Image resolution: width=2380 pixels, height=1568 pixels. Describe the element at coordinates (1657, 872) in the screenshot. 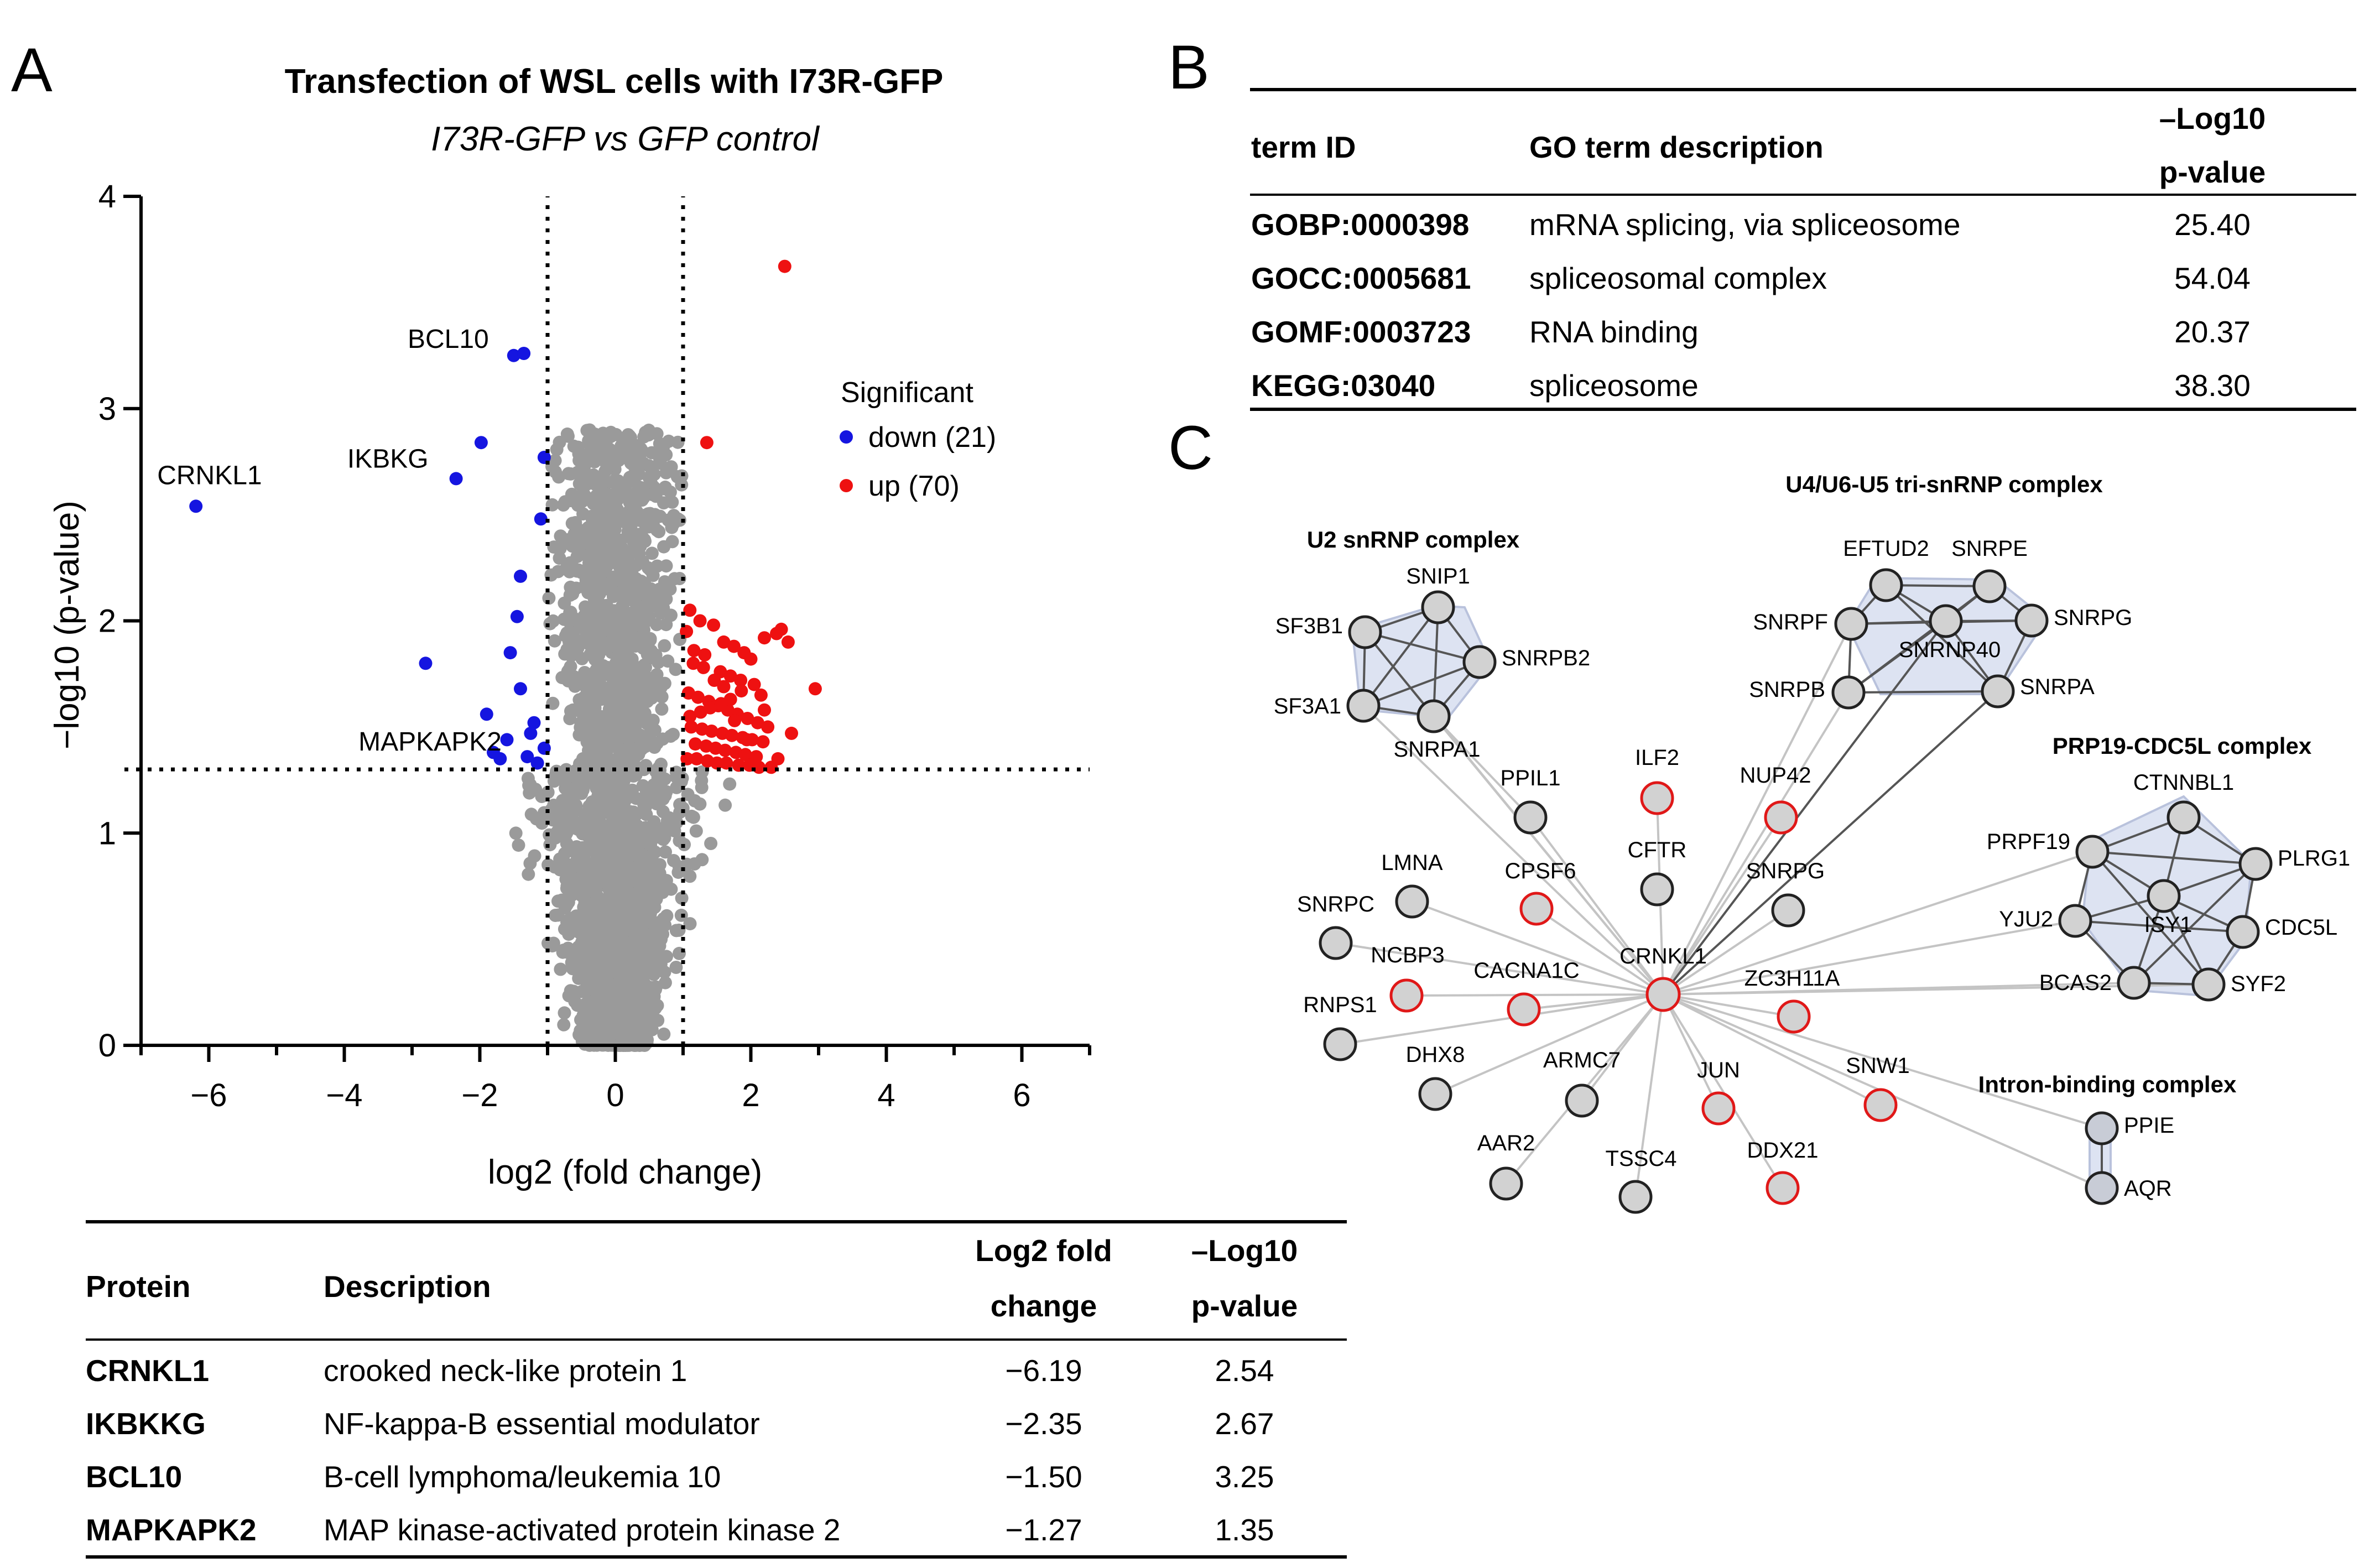

I see `network-node: CFTR` at that location.